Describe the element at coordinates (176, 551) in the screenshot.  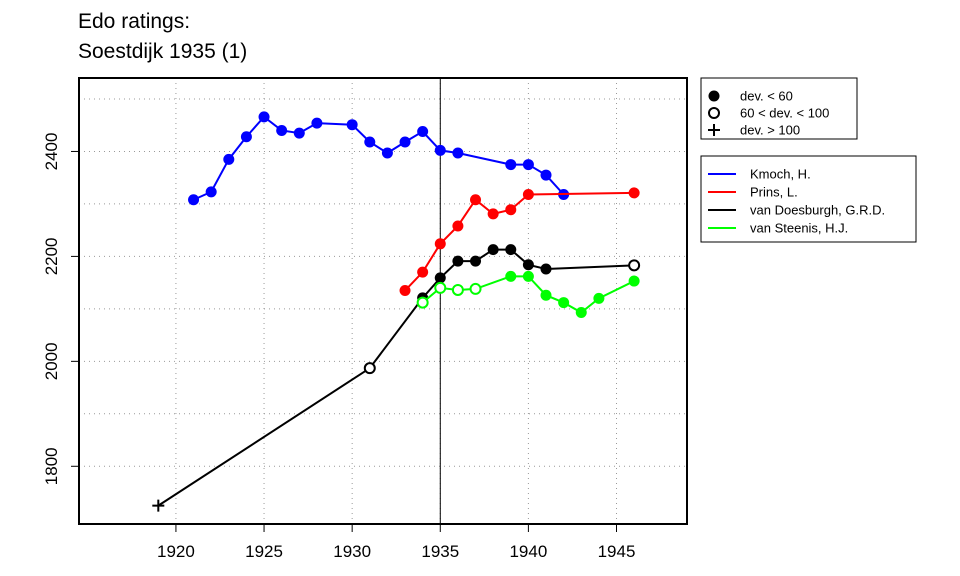
I see `x-tick-label: 1920` at that location.